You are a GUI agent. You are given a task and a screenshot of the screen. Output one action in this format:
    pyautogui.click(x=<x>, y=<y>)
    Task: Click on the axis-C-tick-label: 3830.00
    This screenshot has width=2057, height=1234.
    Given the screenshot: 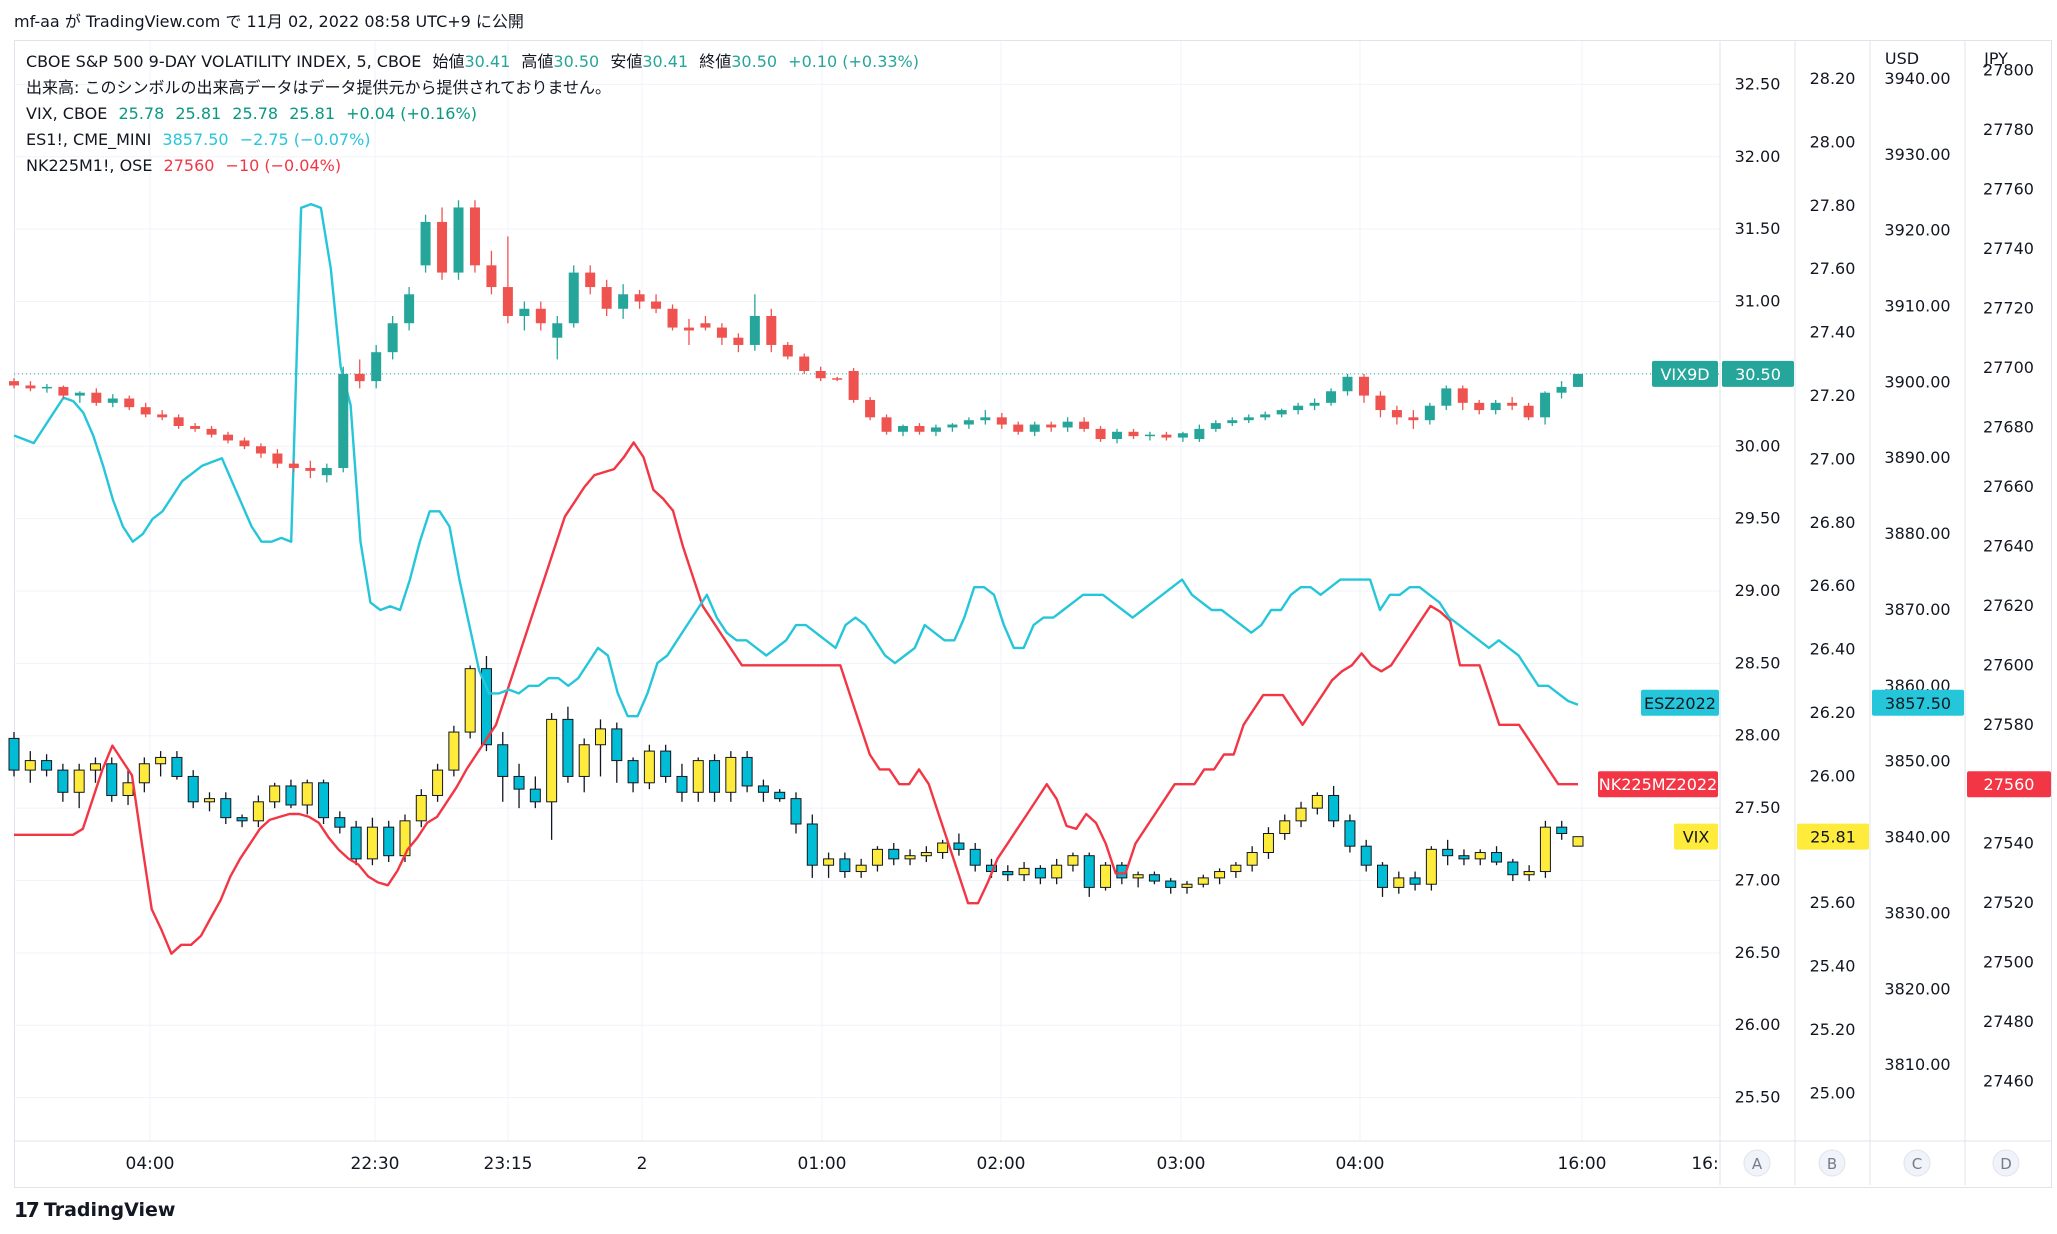 What is the action you would take?
    pyautogui.click(x=1917, y=912)
    